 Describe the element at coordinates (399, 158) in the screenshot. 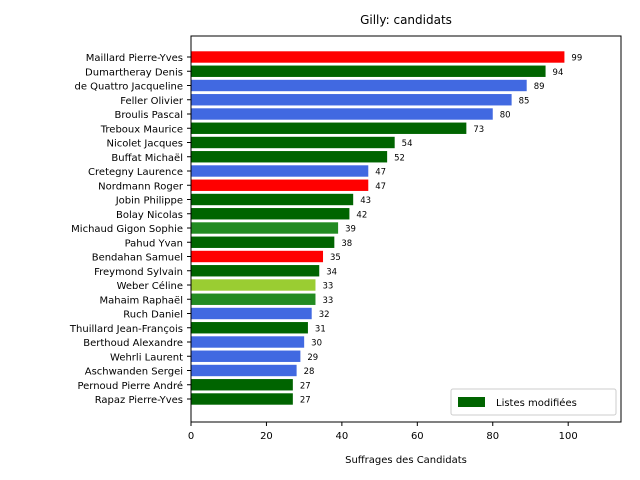

I see `bar-value-label: 52` at that location.